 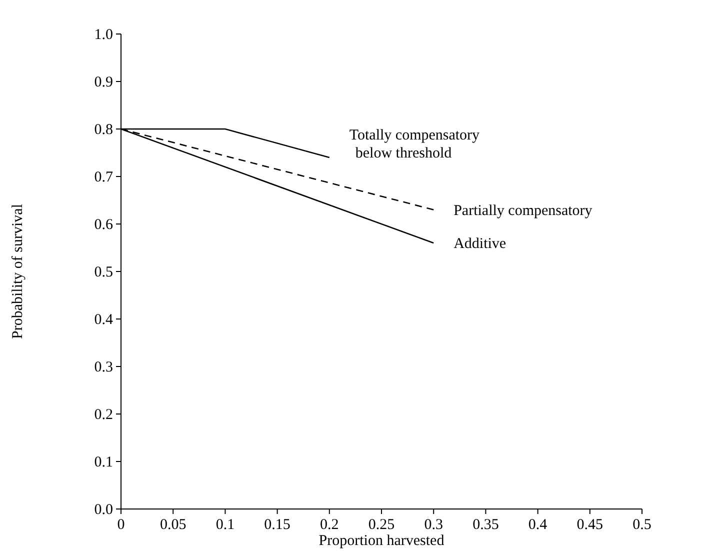 What do you see at coordinates (381, 525) in the screenshot?
I see `x-tick-label: 0.25` at bounding box center [381, 525].